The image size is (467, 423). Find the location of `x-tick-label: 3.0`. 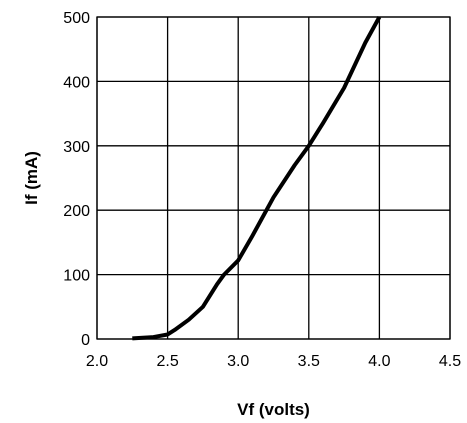

x-tick-label: 3.0 is located at coordinates (238, 361).